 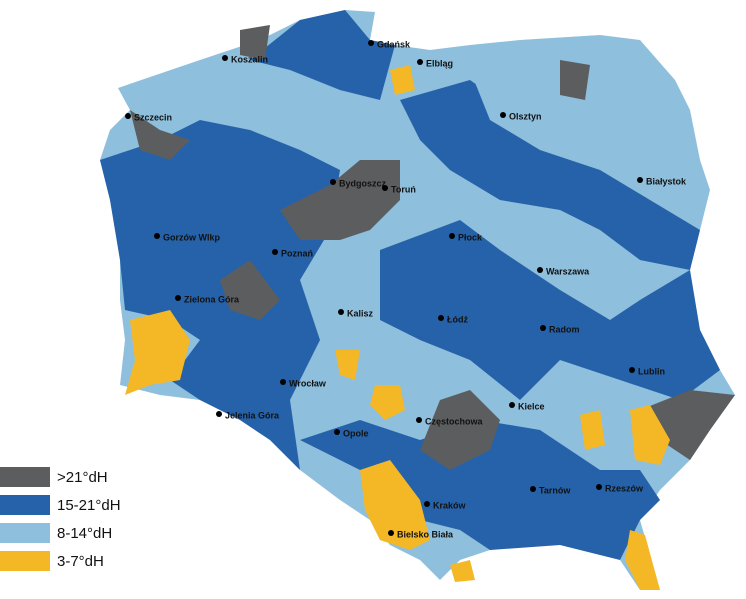 What do you see at coordinates (624, 488) in the screenshot?
I see `city-label: Rzeszów` at bounding box center [624, 488].